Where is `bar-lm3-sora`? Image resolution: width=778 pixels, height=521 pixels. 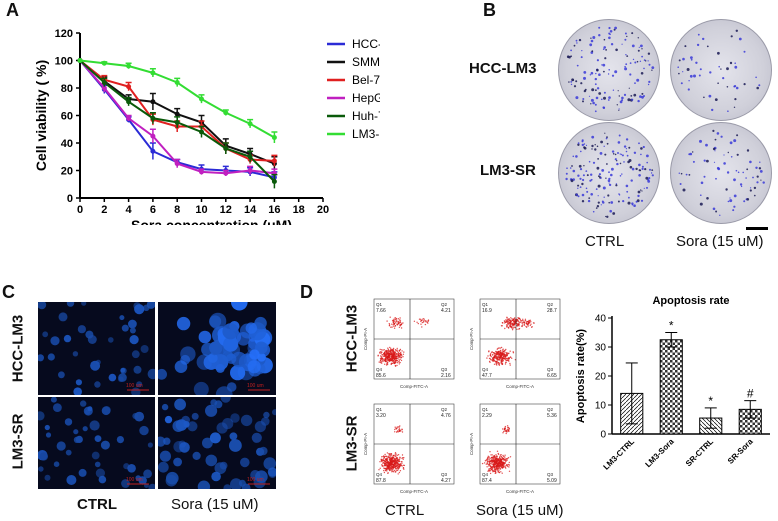
bar-lm3-sora is located at coordinates (671, 387).